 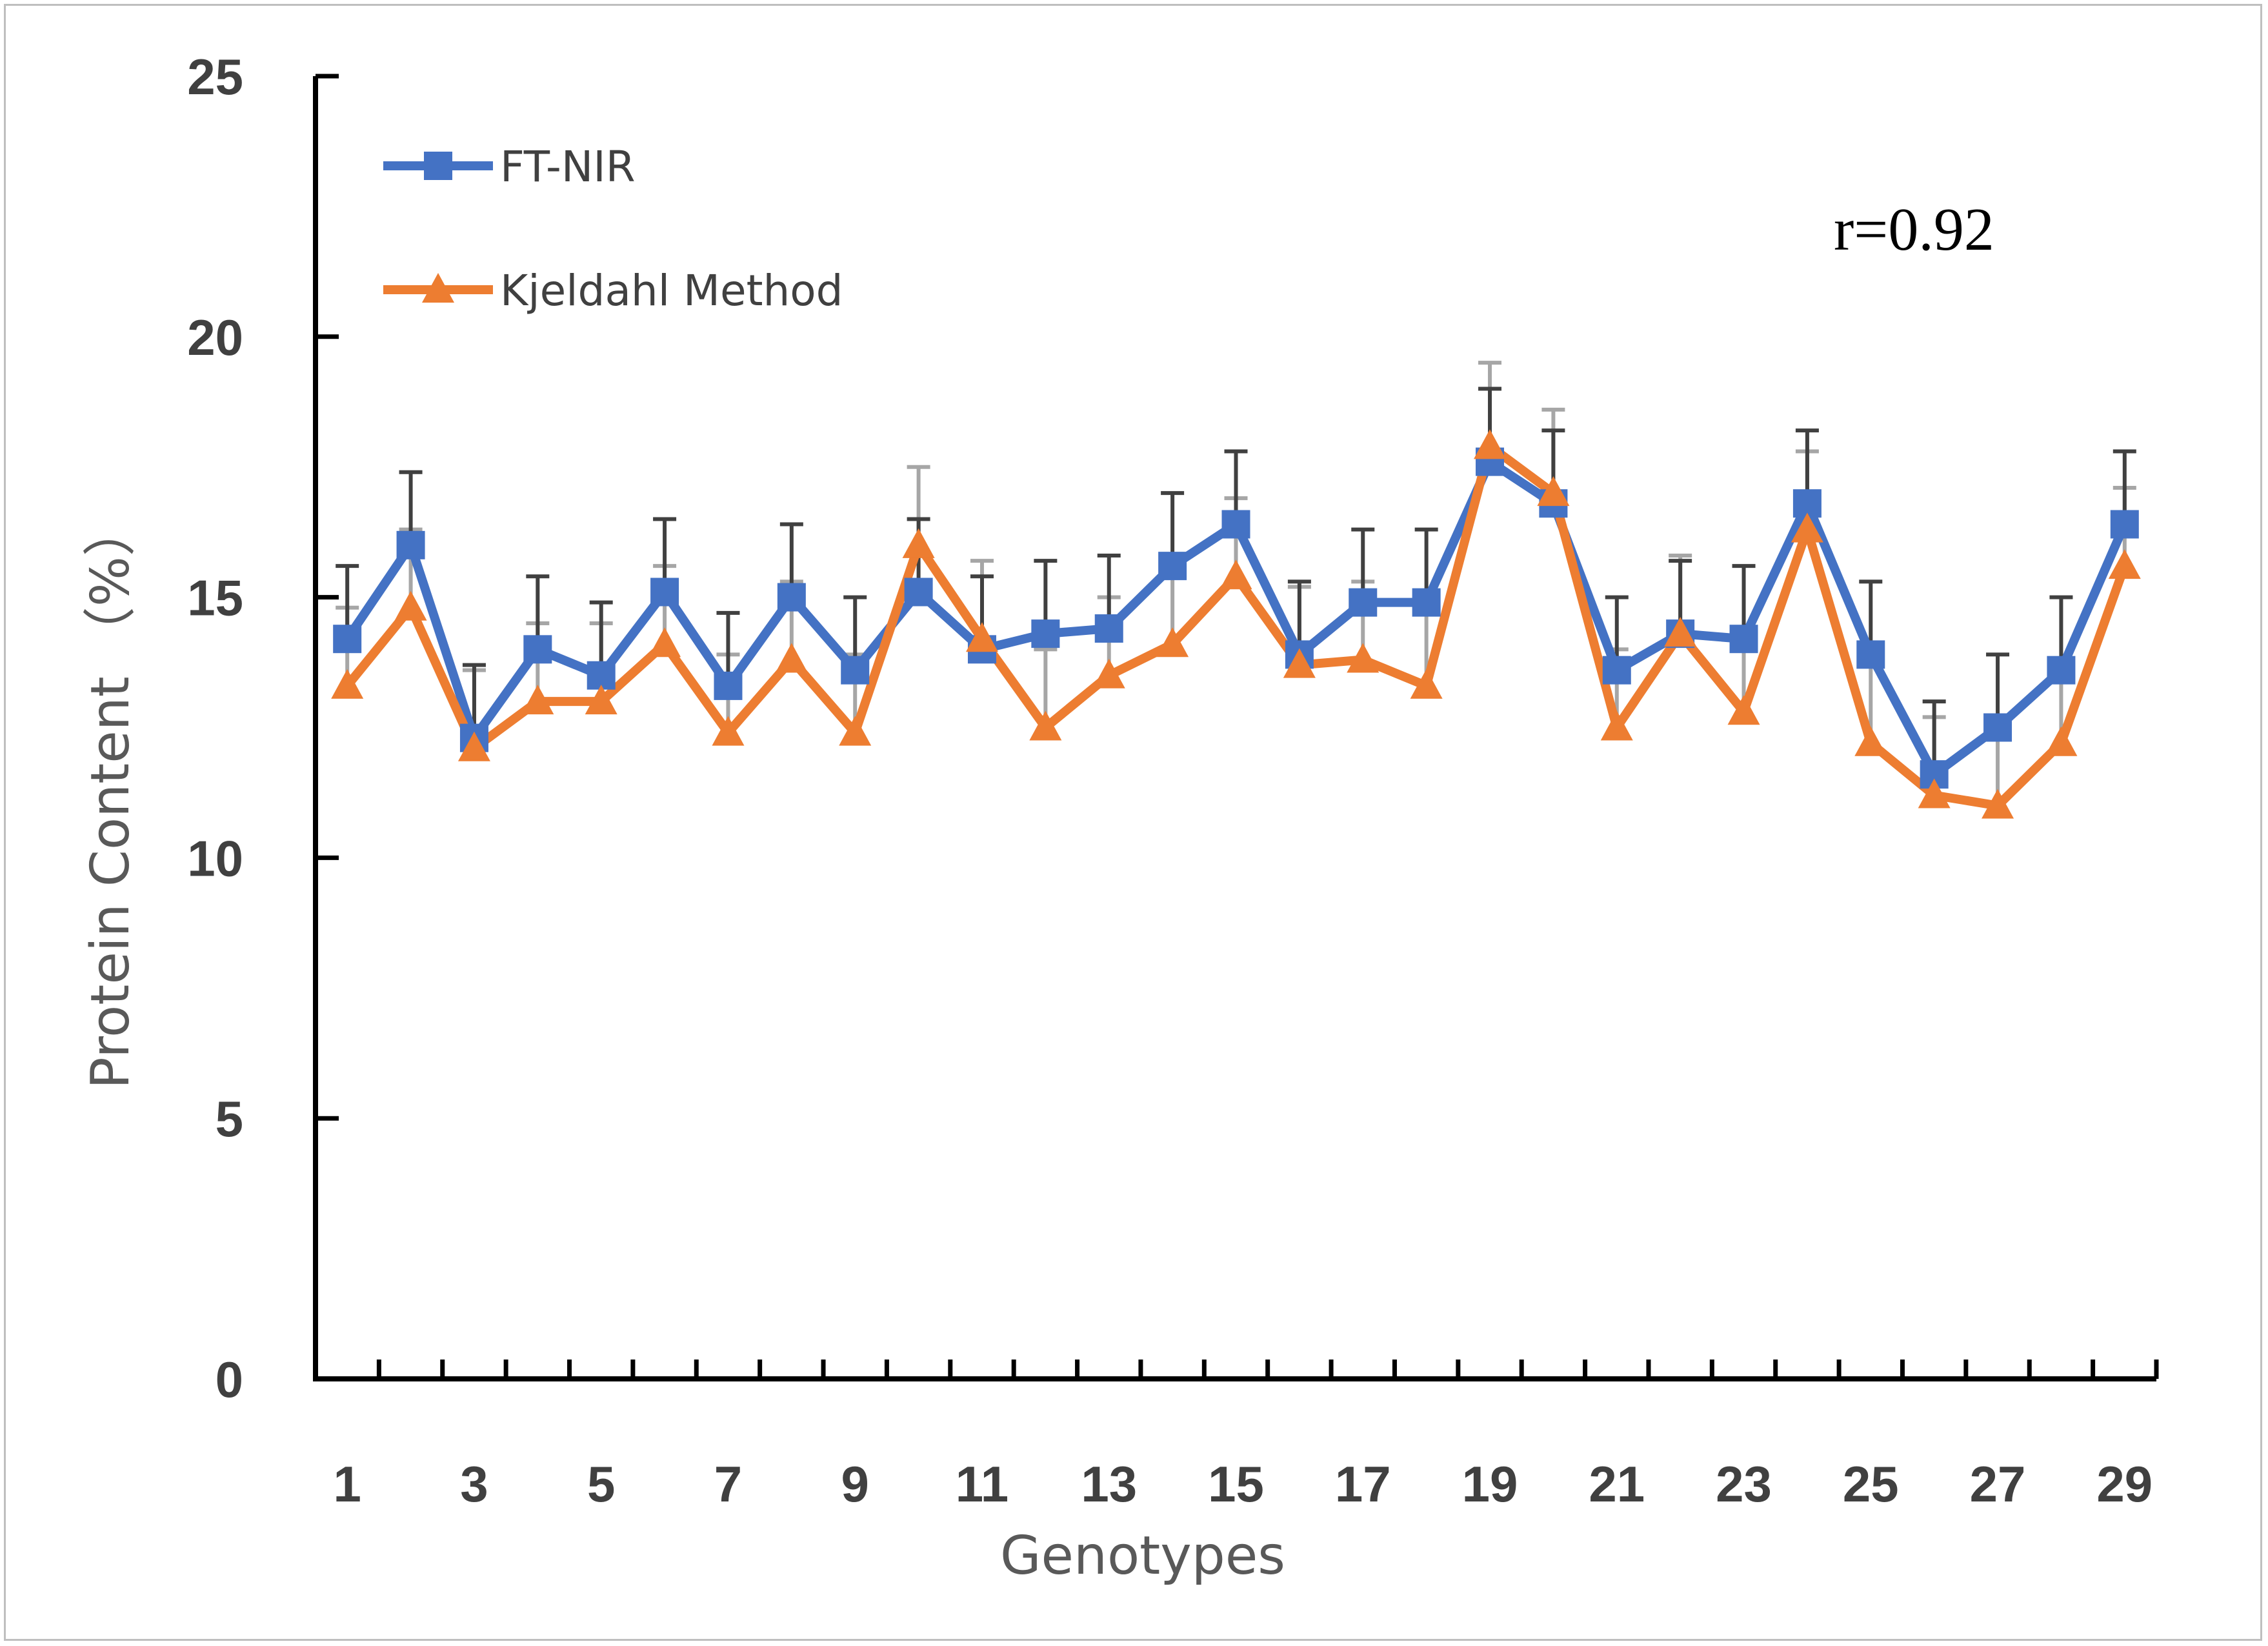 I want to click on y-tick-label: 5, so click(x=230, y=1118).